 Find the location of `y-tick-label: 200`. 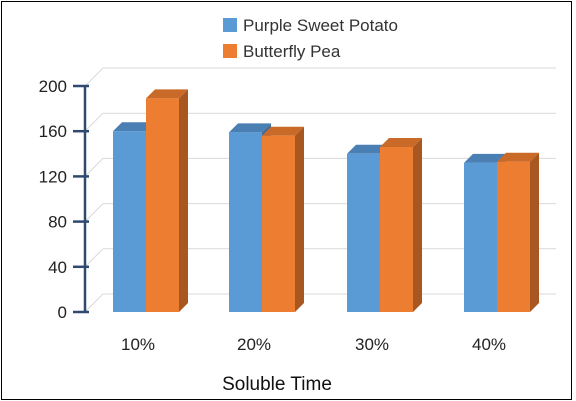

y-tick-label: 200 is located at coordinates (53, 86).